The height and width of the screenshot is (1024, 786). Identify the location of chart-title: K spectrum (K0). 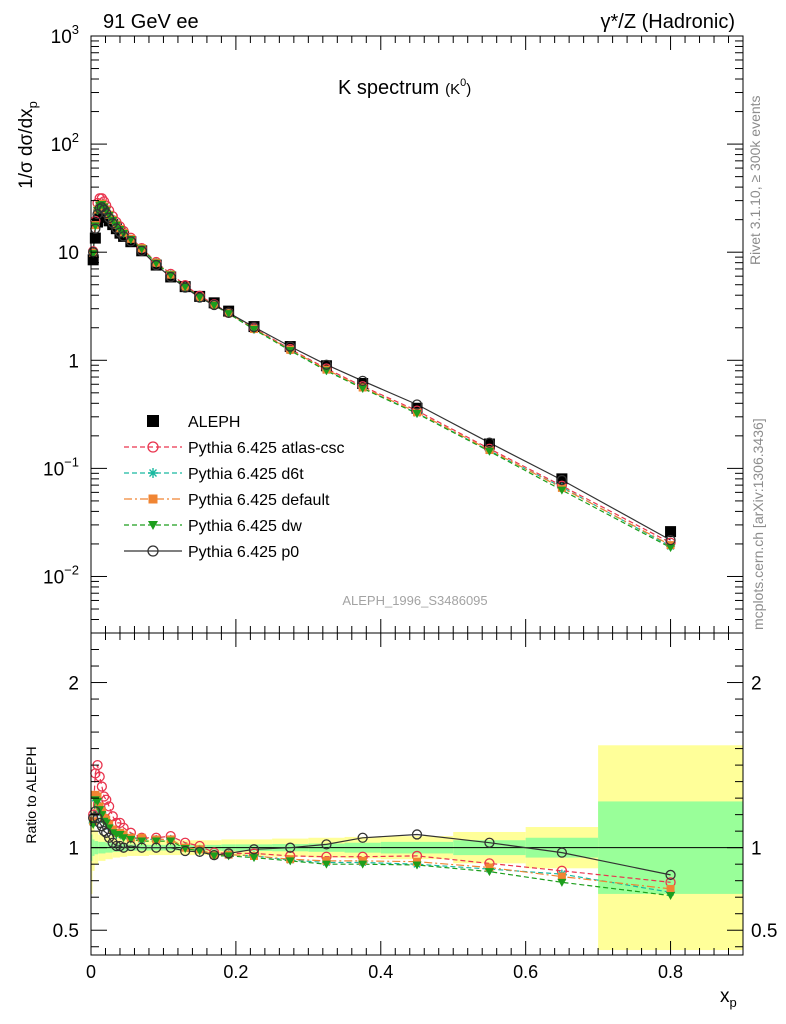
(404, 88).